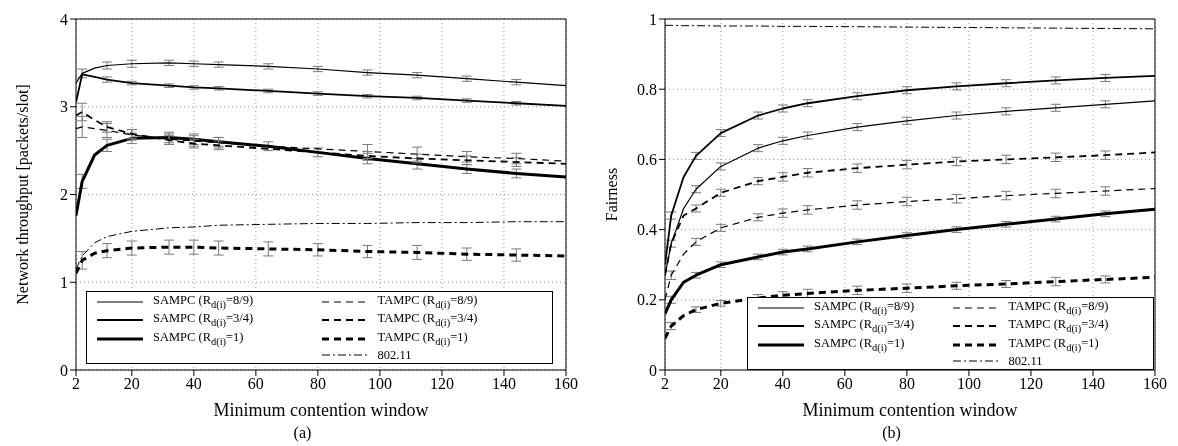 The height and width of the screenshot is (446, 1178). Describe the element at coordinates (64, 195) in the screenshot. I see `y-tick-label: 2` at that location.